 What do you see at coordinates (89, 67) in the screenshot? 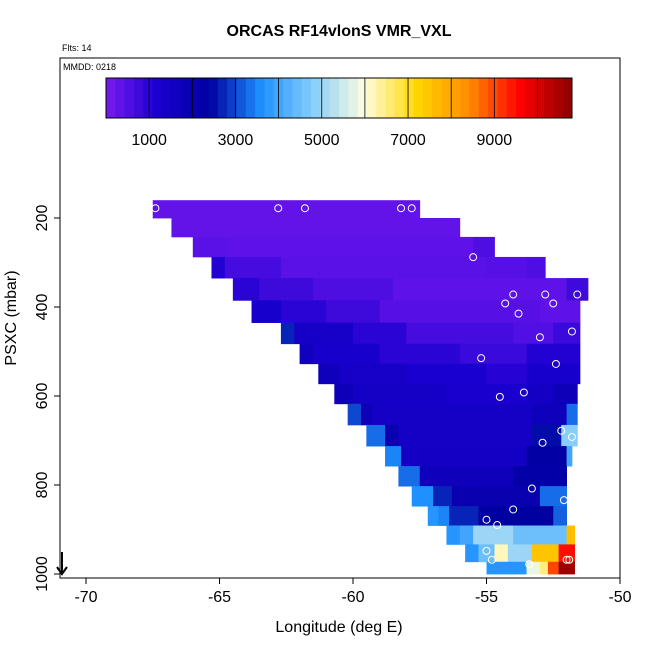
I see `date-label: MMDD: 0218` at bounding box center [89, 67].